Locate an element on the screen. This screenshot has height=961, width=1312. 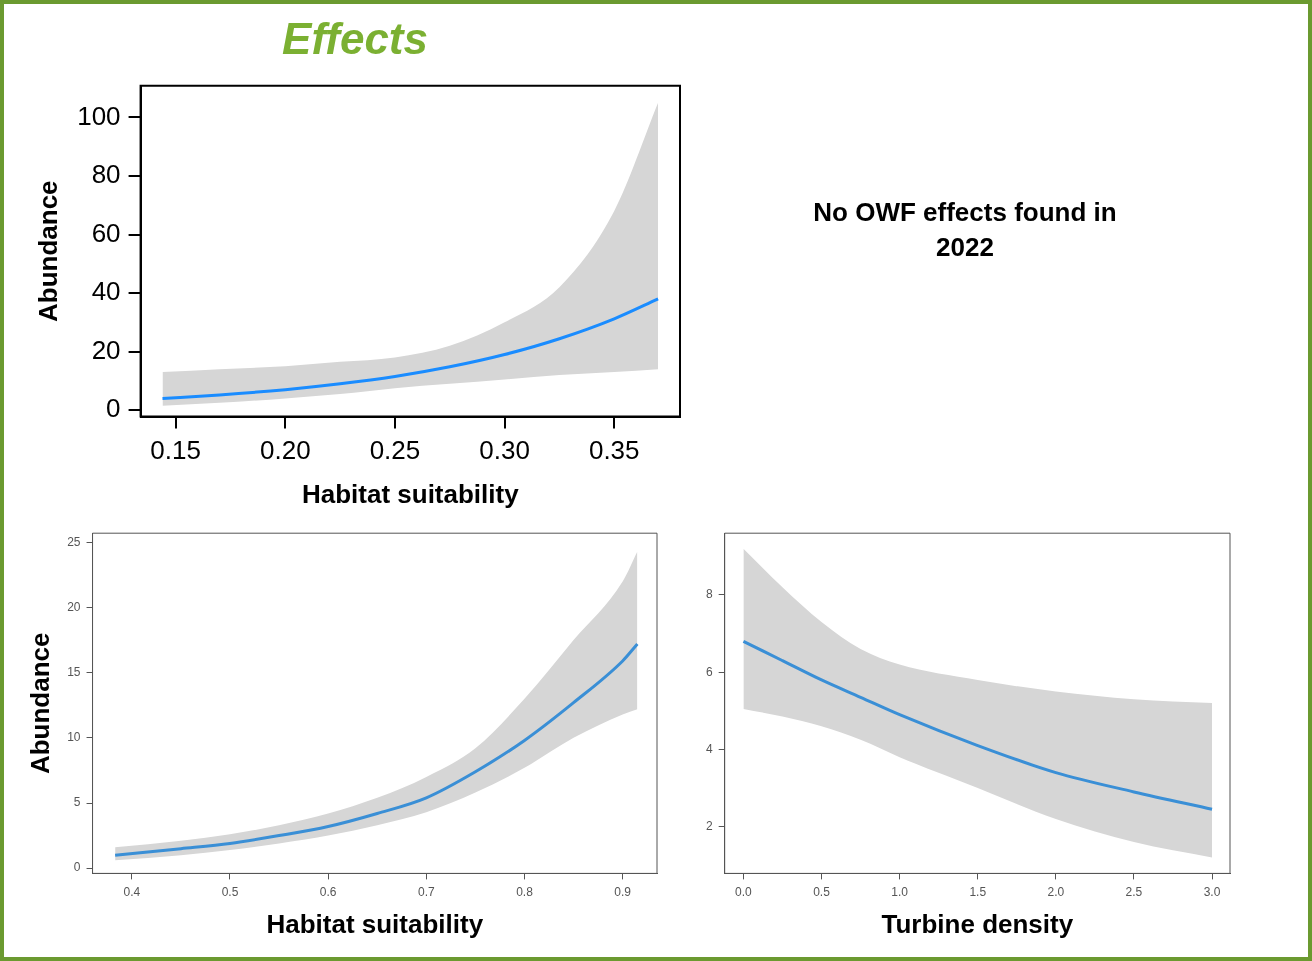
chart-title: Effects is located at coordinates (355, 38).